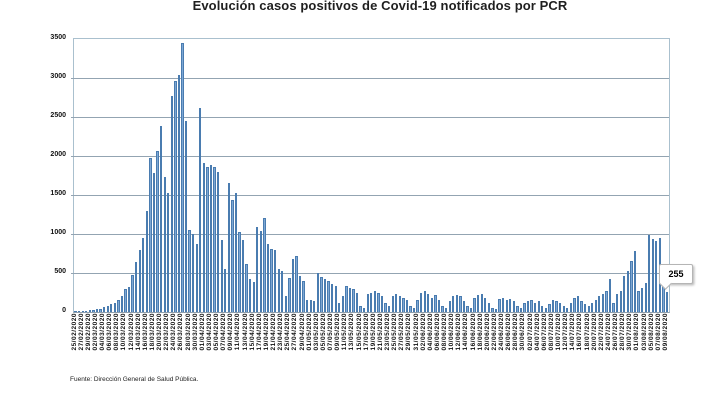 This screenshot has width=720, height=405. What do you see at coordinates (676, 274) in the screenshot?
I see `data-label-value: 255` at bounding box center [676, 274].